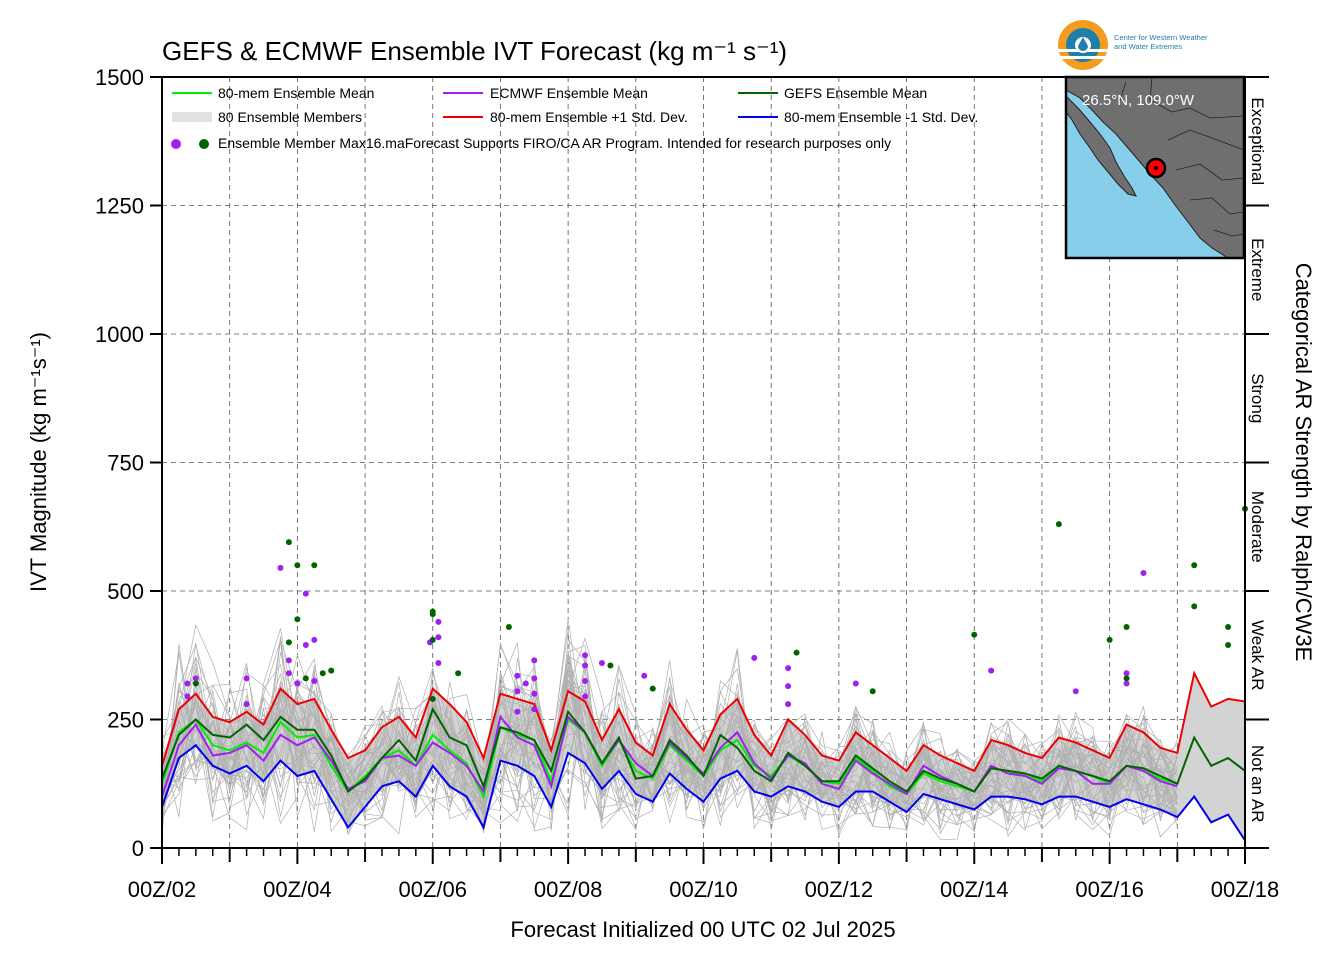  What do you see at coordinates (138, 848) in the screenshot?
I see `y-tick-label: 0` at bounding box center [138, 848].